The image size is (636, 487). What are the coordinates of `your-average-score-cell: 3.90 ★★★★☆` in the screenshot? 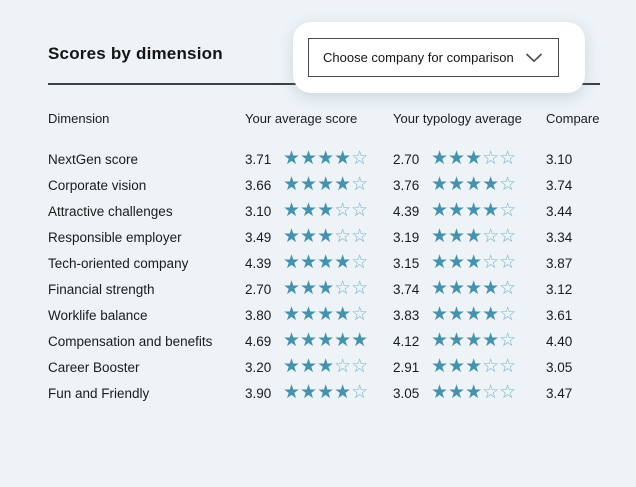 It's located at (319, 391).